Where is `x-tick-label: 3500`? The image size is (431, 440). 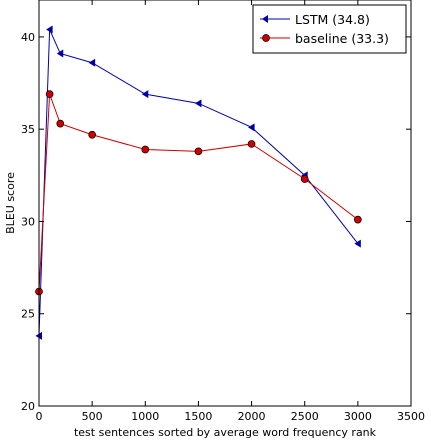
x-tick-label: 3500 is located at coordinates (411, 416).